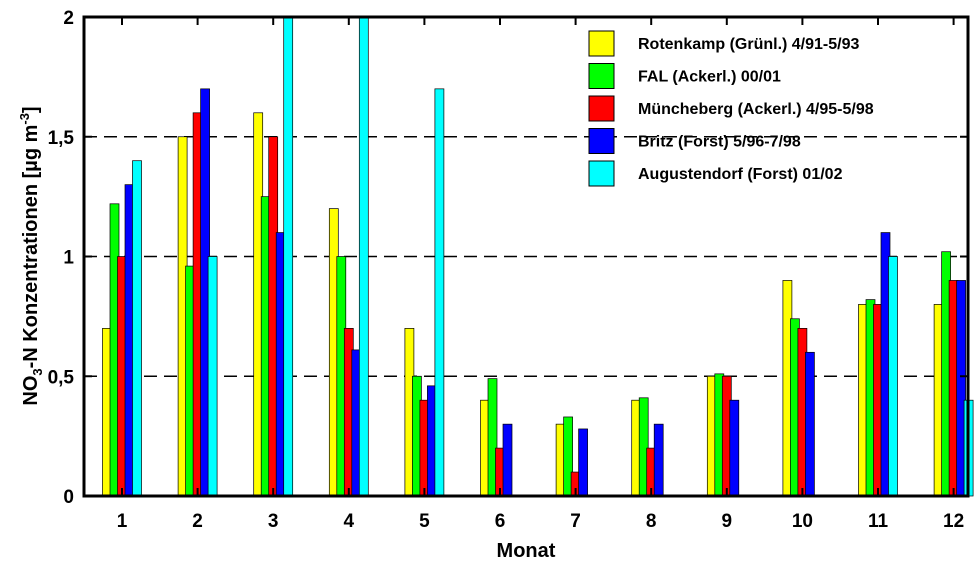 The width and height of the screenshot is (975, 563). What do you see at coordinates (878, 521) in the screenshot?
I see `x-tick-label: 11` at bounding box center [878, 521].